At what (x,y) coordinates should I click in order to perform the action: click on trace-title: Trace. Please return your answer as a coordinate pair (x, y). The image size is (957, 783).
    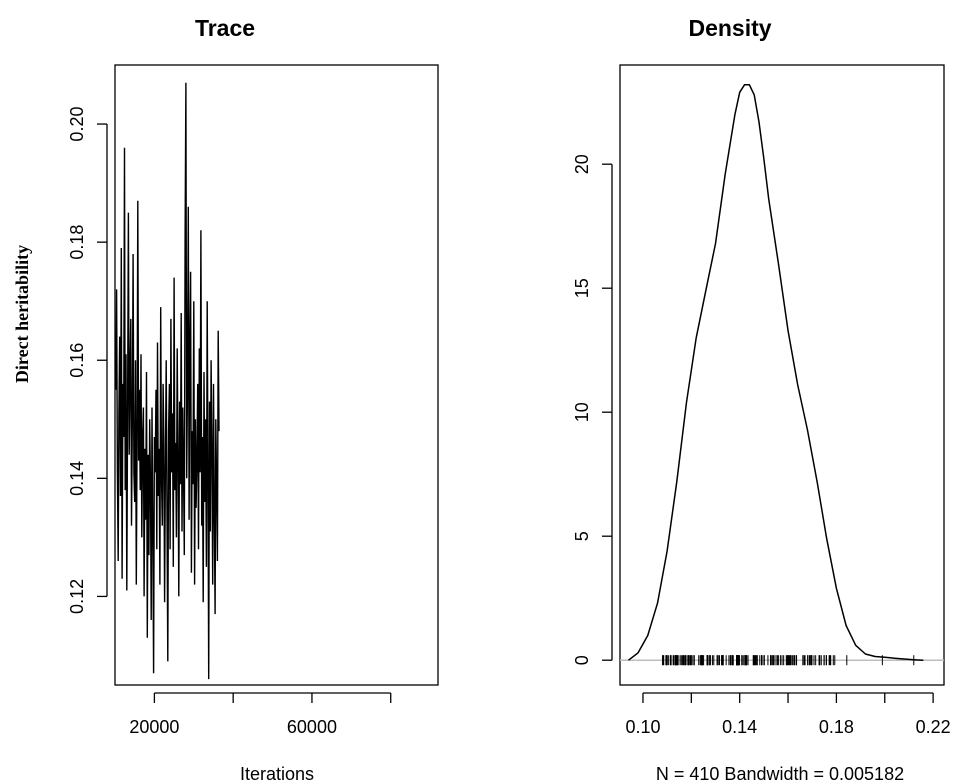
    Looking at the image, I should click on (225, 28).